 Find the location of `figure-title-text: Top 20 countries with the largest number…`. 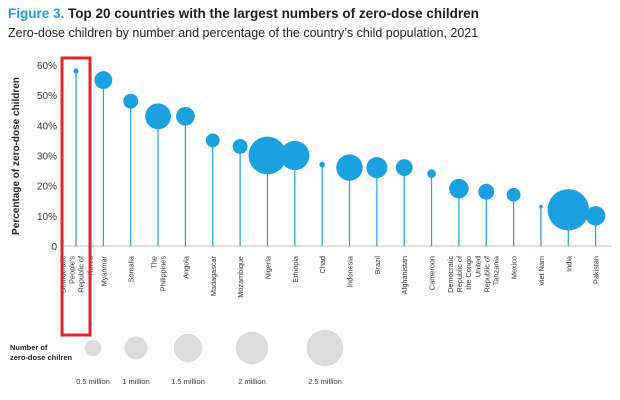

figure-title-text: Top 20 countries with the largest number… is located at coordinates (273, 13).